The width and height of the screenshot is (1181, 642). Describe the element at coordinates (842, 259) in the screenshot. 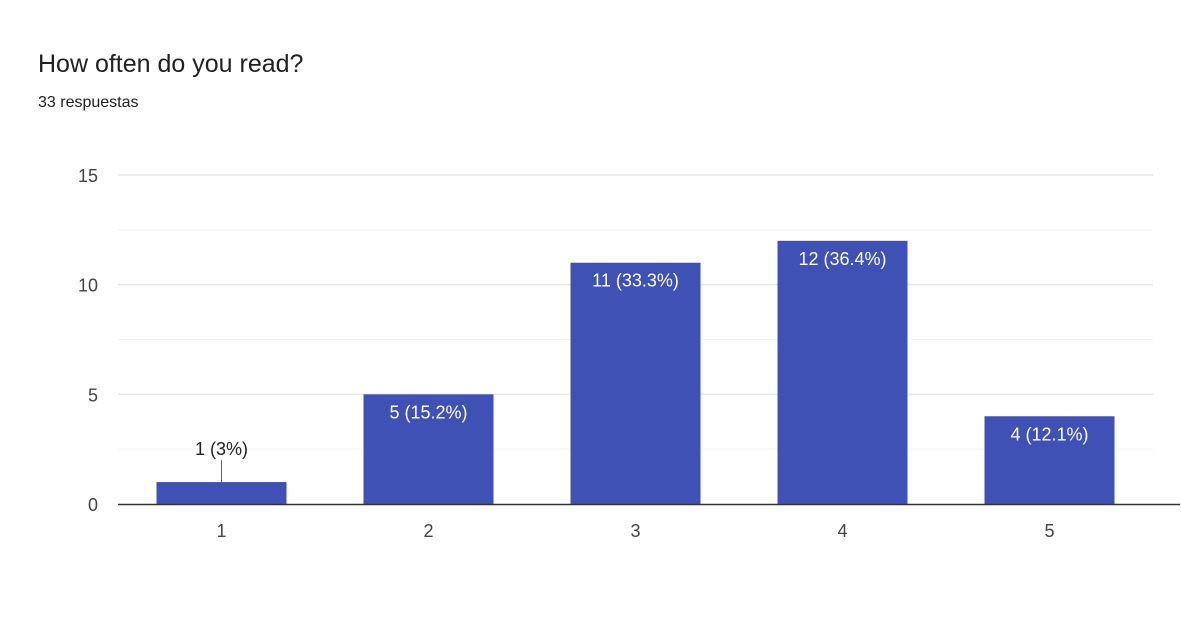

I see `data-label: 12 (36.4%)` at that location.